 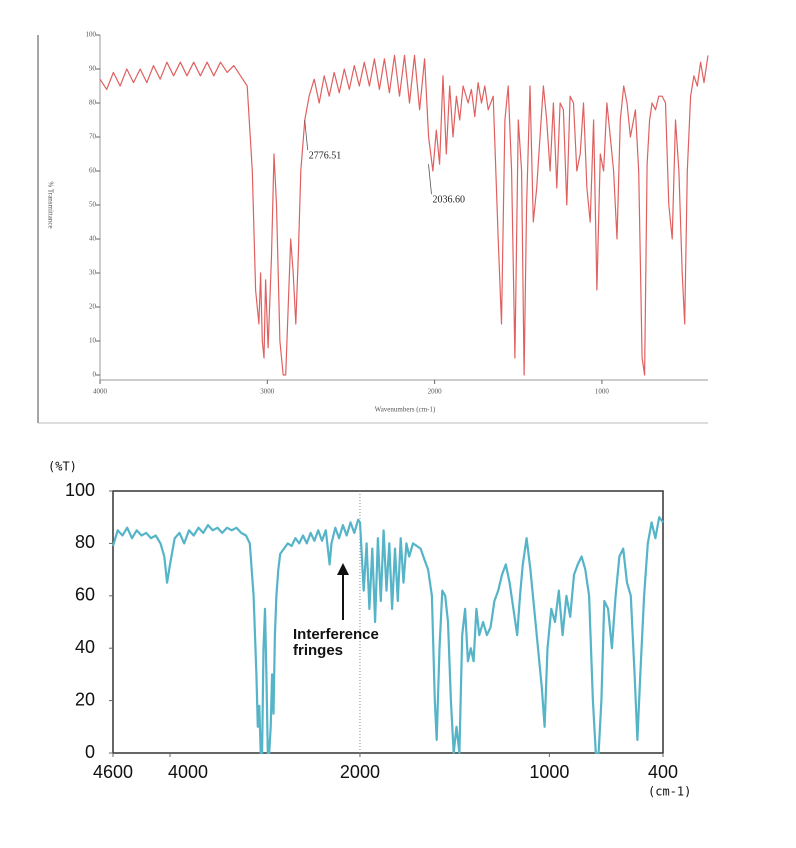 I want to click on x-tick-label: 3000, so click(x=267, y=392).